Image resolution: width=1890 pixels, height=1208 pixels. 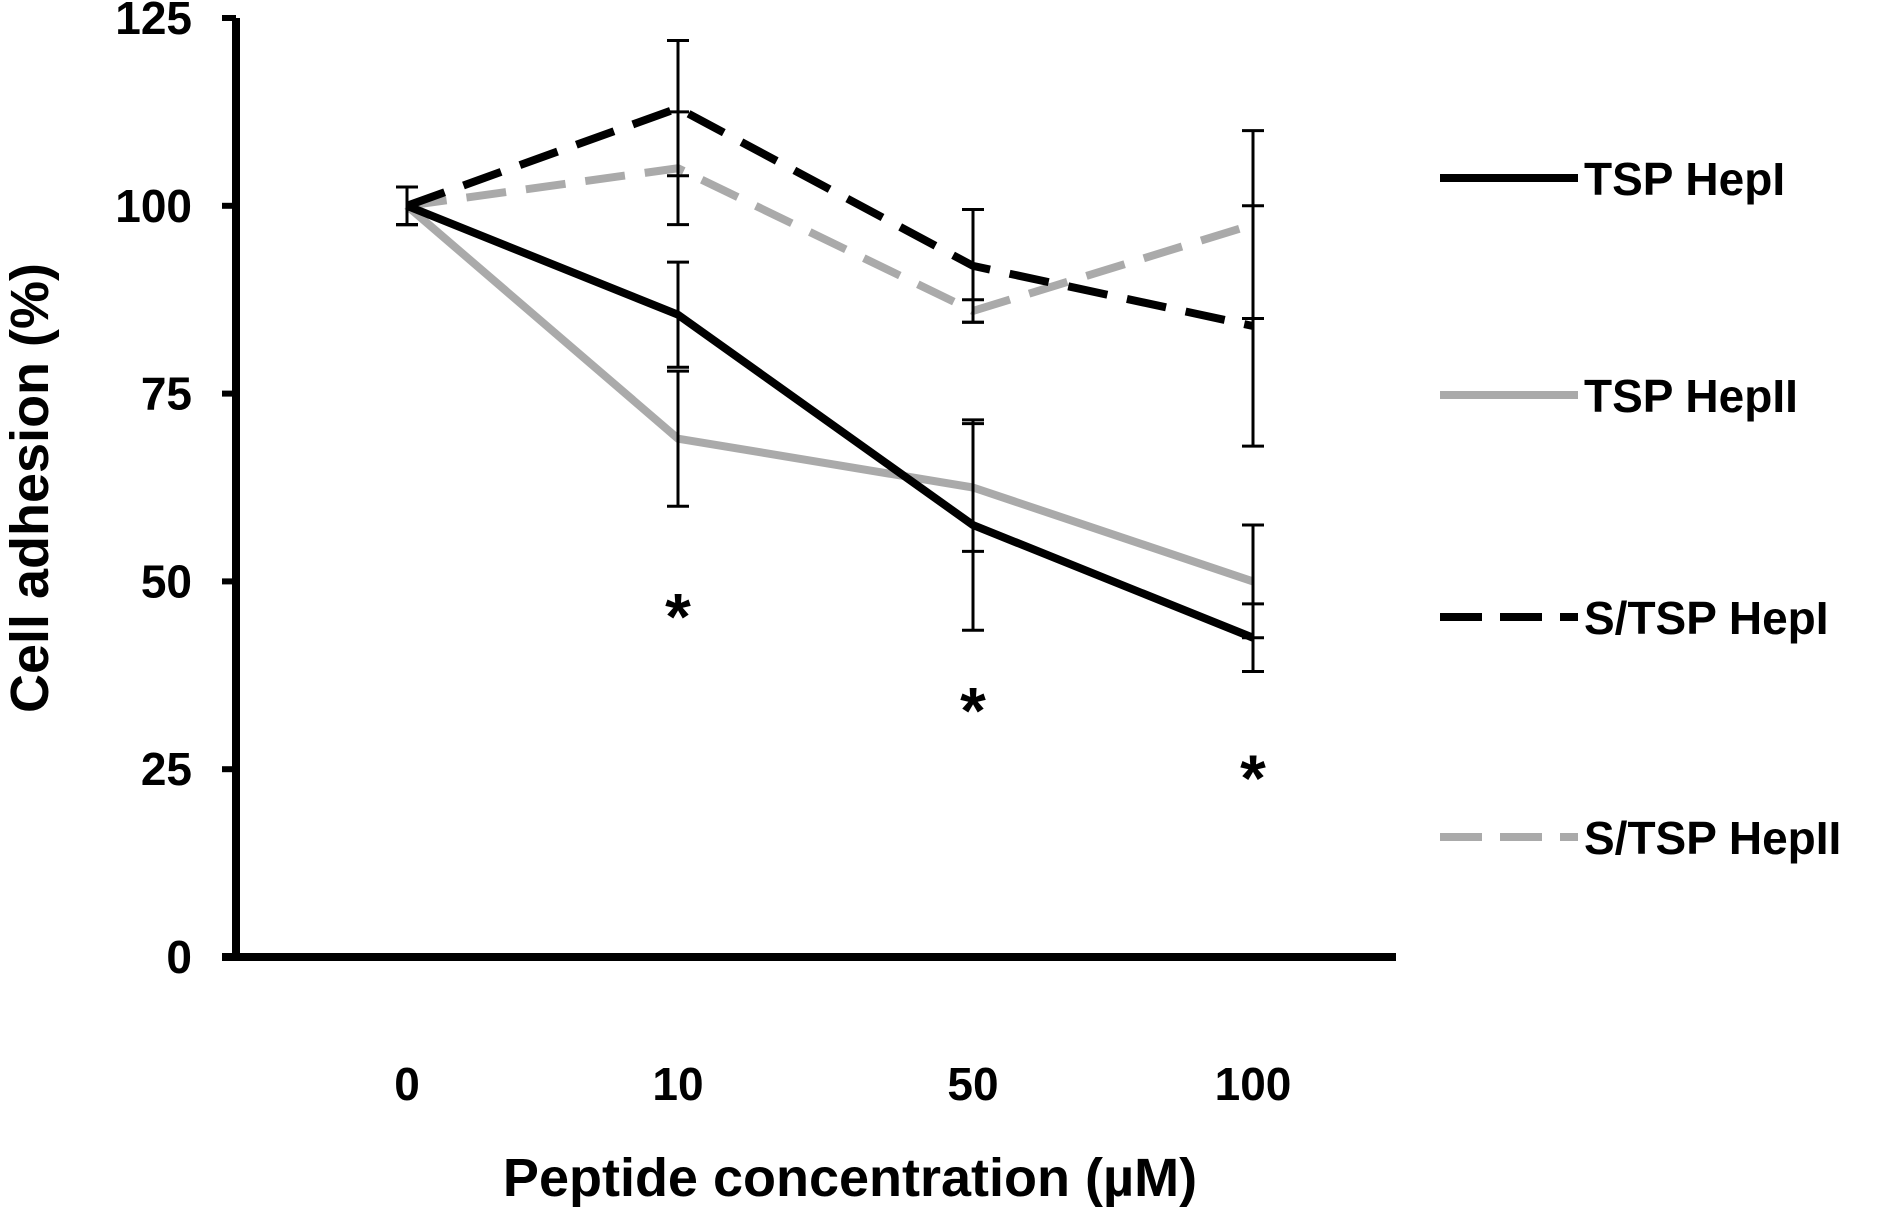 What do you see at coordinates (1691, 396) in the screenshot?
I see `legend-label: TSP HepII` at bounding box center [1691, 396].